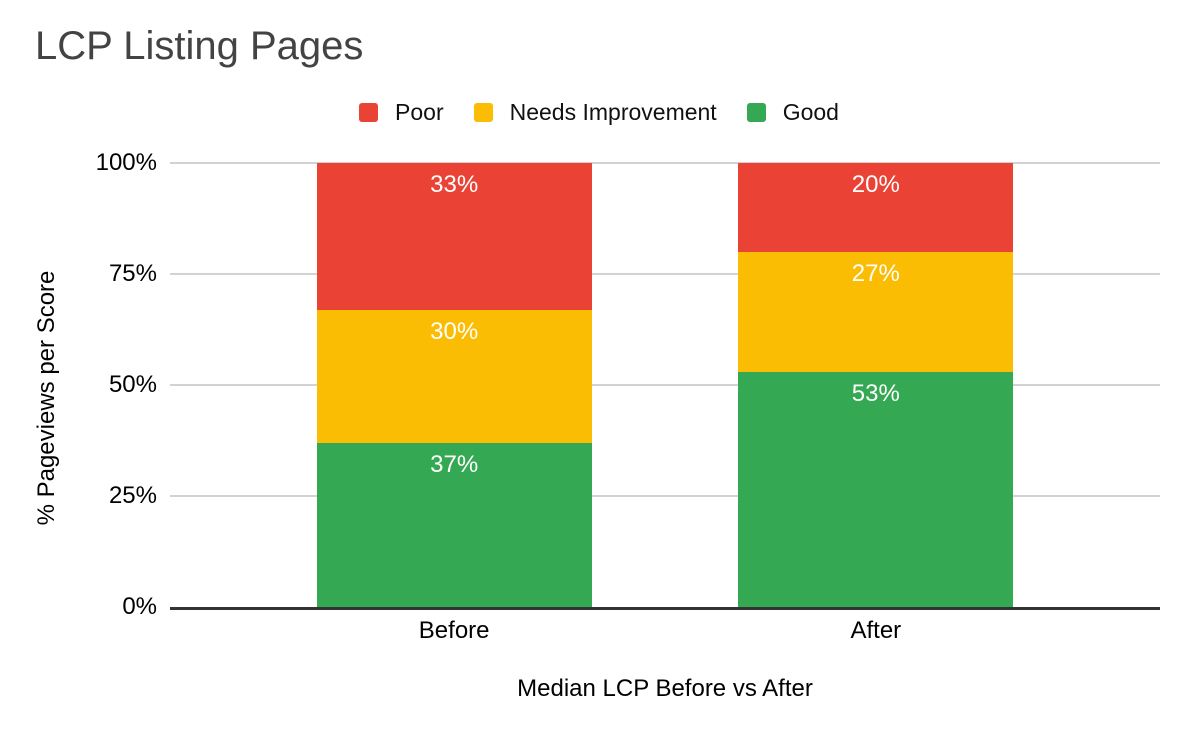 The image size is (1198, 740). I want to click on bar-after: 20% 27% 53%, so click(876, 385).